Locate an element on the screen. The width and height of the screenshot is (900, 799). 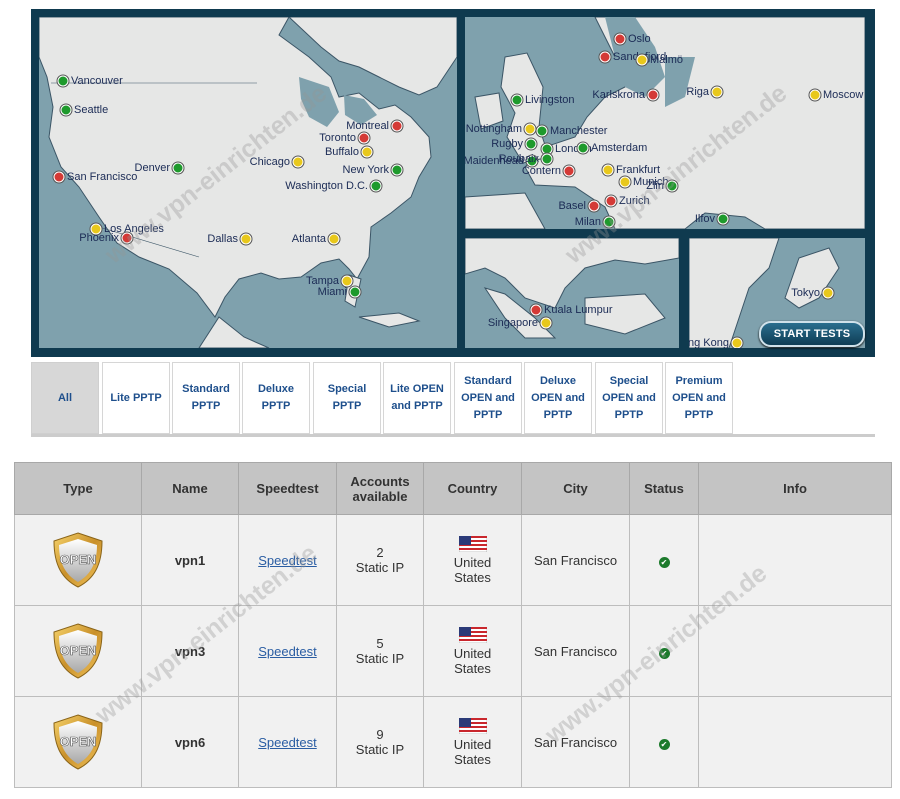
open-badge-text: OPEN is located at coordinates (78, 559).